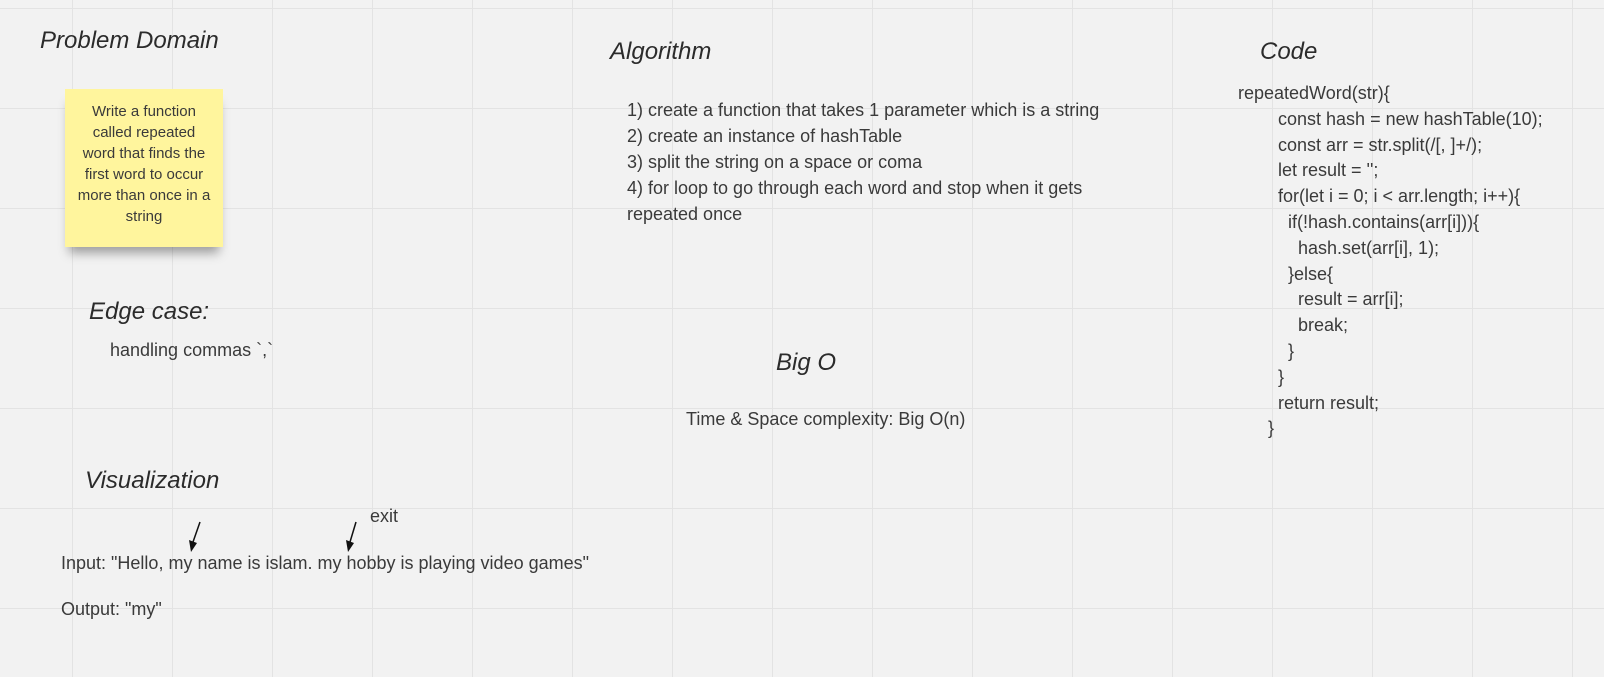 The width and height of the screenshot is (1604, 677). Describe the element at coordinates (826, 419) in the screenshot. I see `big-o-text: Time & Space complexity: Big O(n)` at that location.